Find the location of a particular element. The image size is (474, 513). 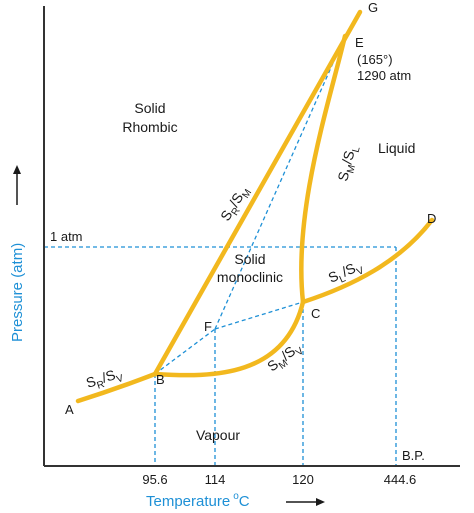

curve-label-sr-sm: SR/SM is located at coordinates (235, 204).